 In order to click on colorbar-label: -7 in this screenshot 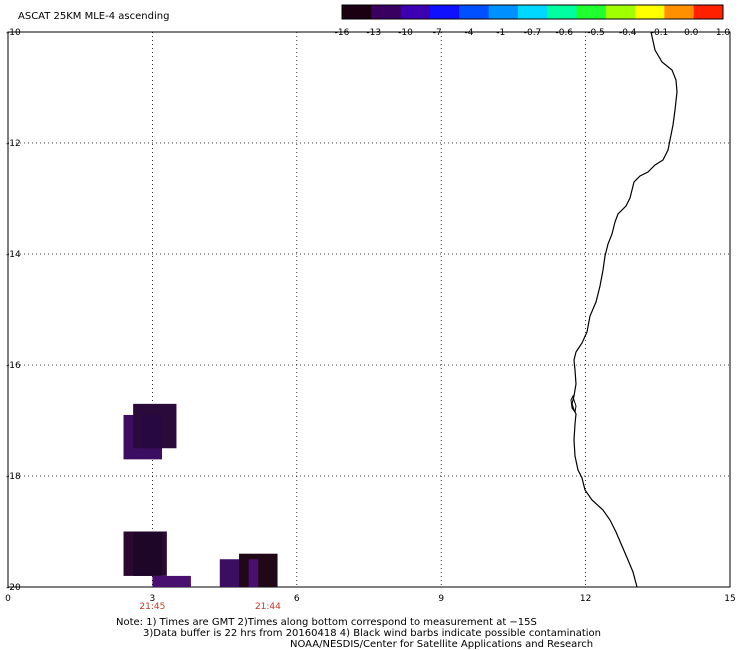, I will do `click(437, 33)`.